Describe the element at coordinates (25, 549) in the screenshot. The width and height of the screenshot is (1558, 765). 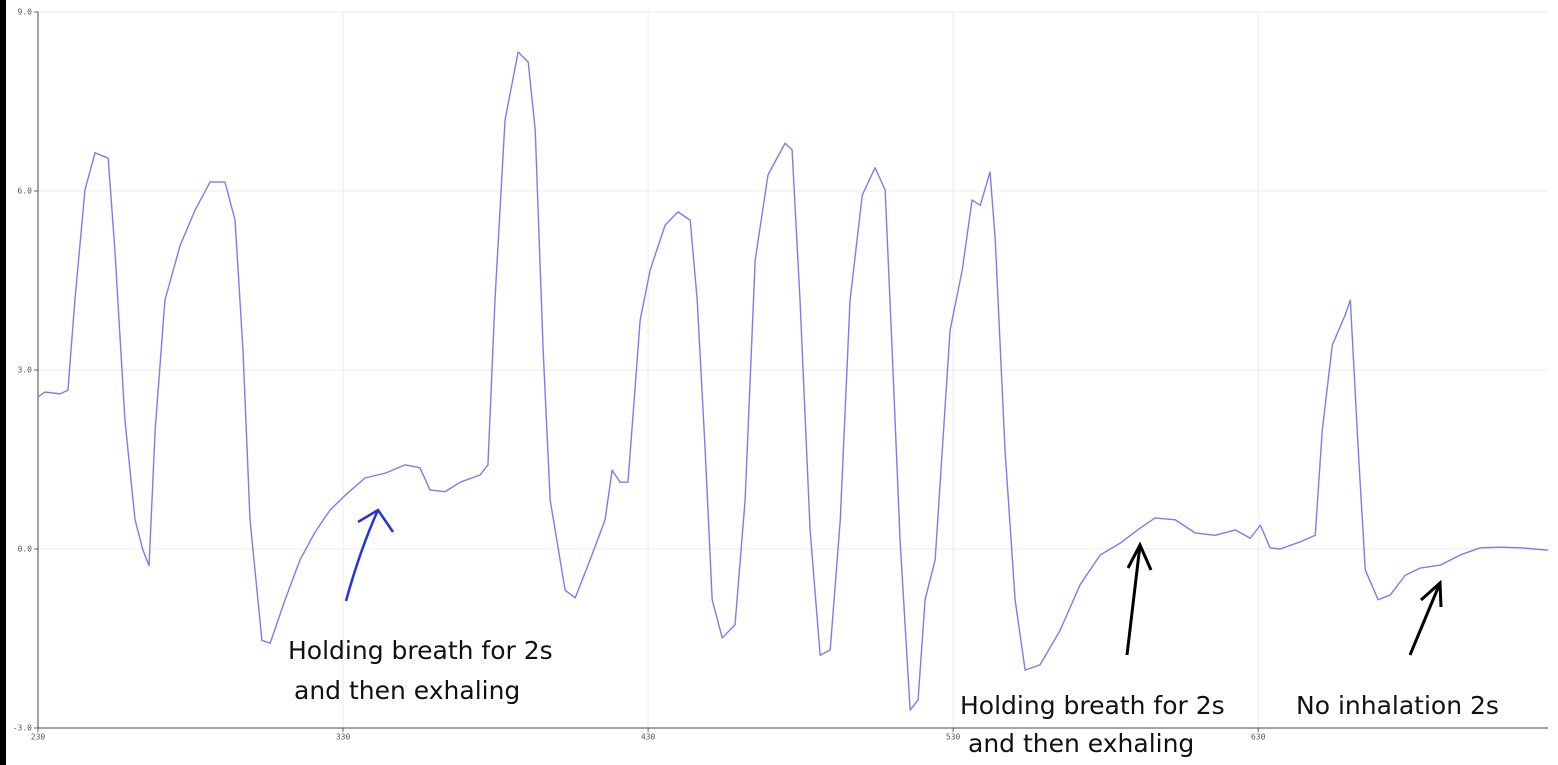
I see `y-tick-label: 0.0` at that location.